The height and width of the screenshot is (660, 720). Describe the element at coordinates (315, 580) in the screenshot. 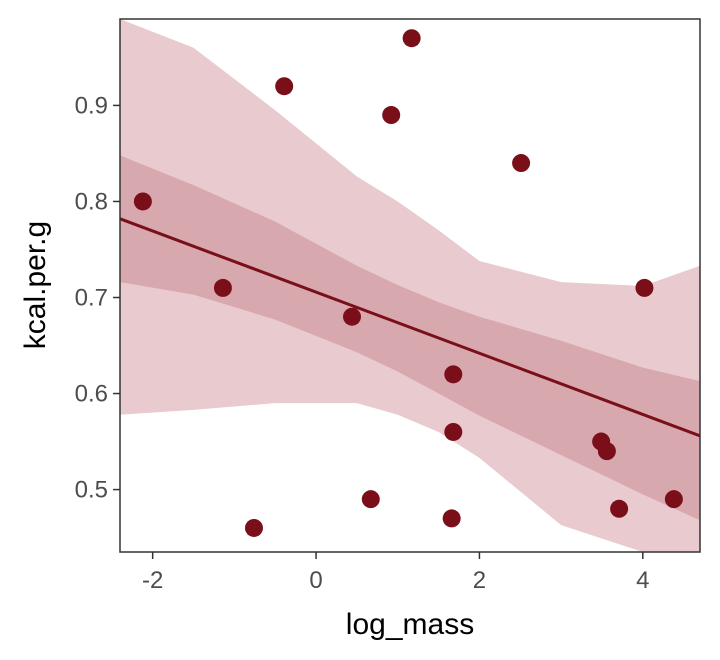

I see `x-tick-label: 0` at that location.